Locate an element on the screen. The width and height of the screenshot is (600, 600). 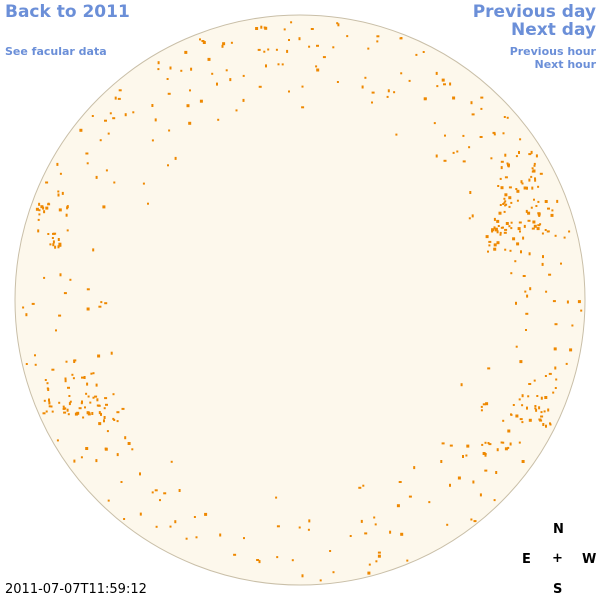
previous-day-link: Previous day is located at coordinates (534, 12).